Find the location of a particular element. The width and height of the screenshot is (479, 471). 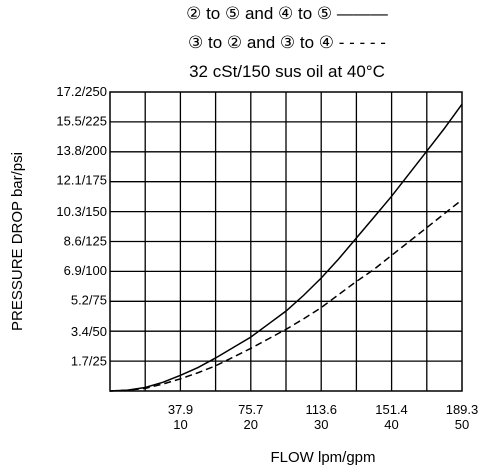

y-tick-label: 12.1/175 is located at coordinates (81, 180).